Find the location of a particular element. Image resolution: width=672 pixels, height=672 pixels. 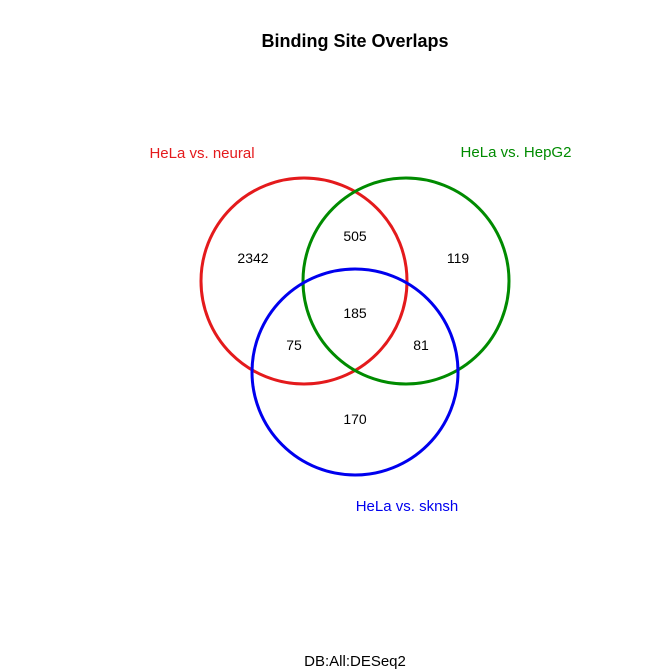

set-label-hepg2: HeLa vs. HepG2 is located at coordinates (516, 152).